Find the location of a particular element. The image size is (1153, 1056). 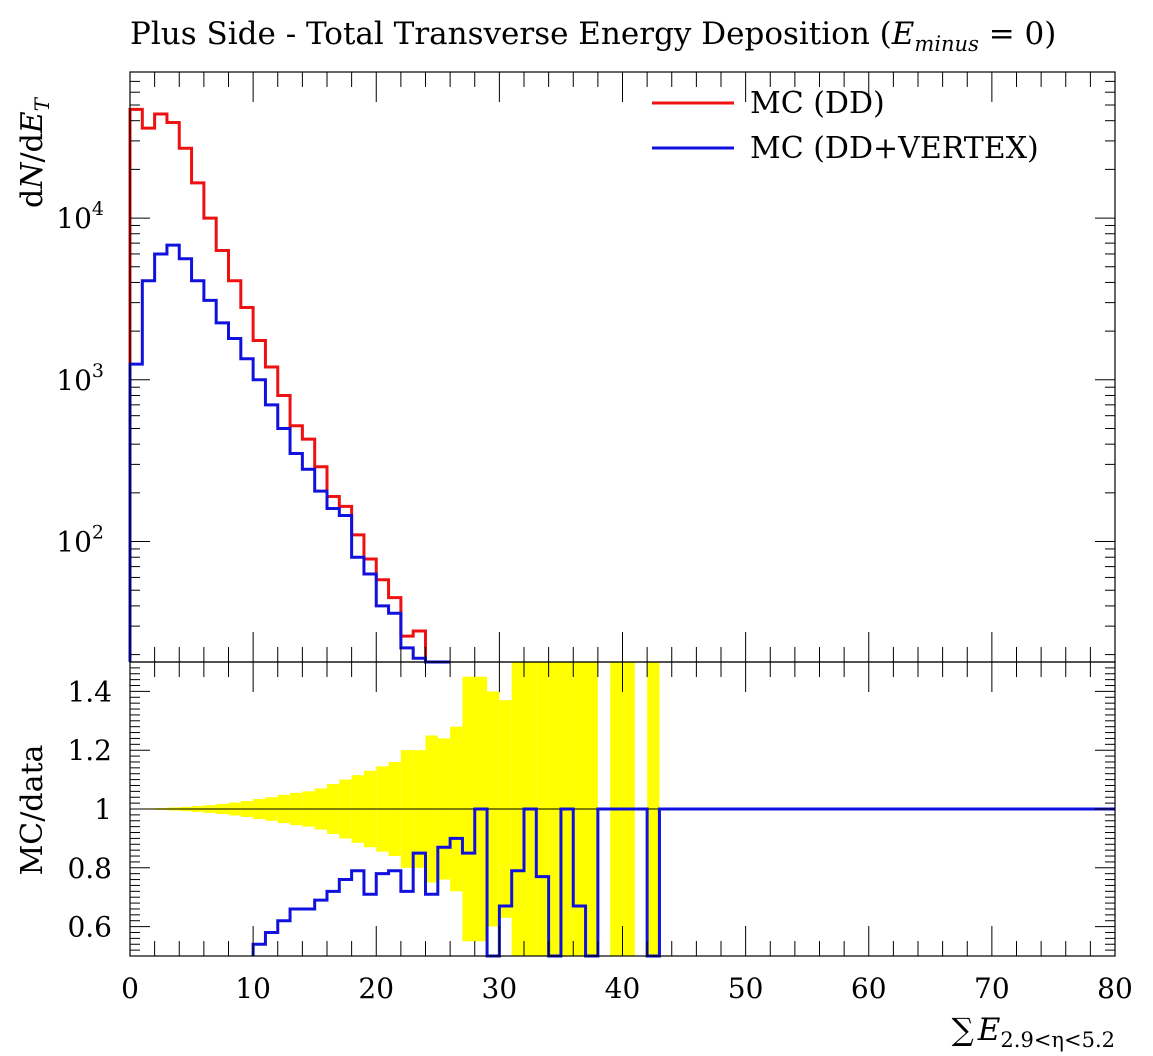

top-y-tick-label-0: 10² is located at coordinates (80, 540).